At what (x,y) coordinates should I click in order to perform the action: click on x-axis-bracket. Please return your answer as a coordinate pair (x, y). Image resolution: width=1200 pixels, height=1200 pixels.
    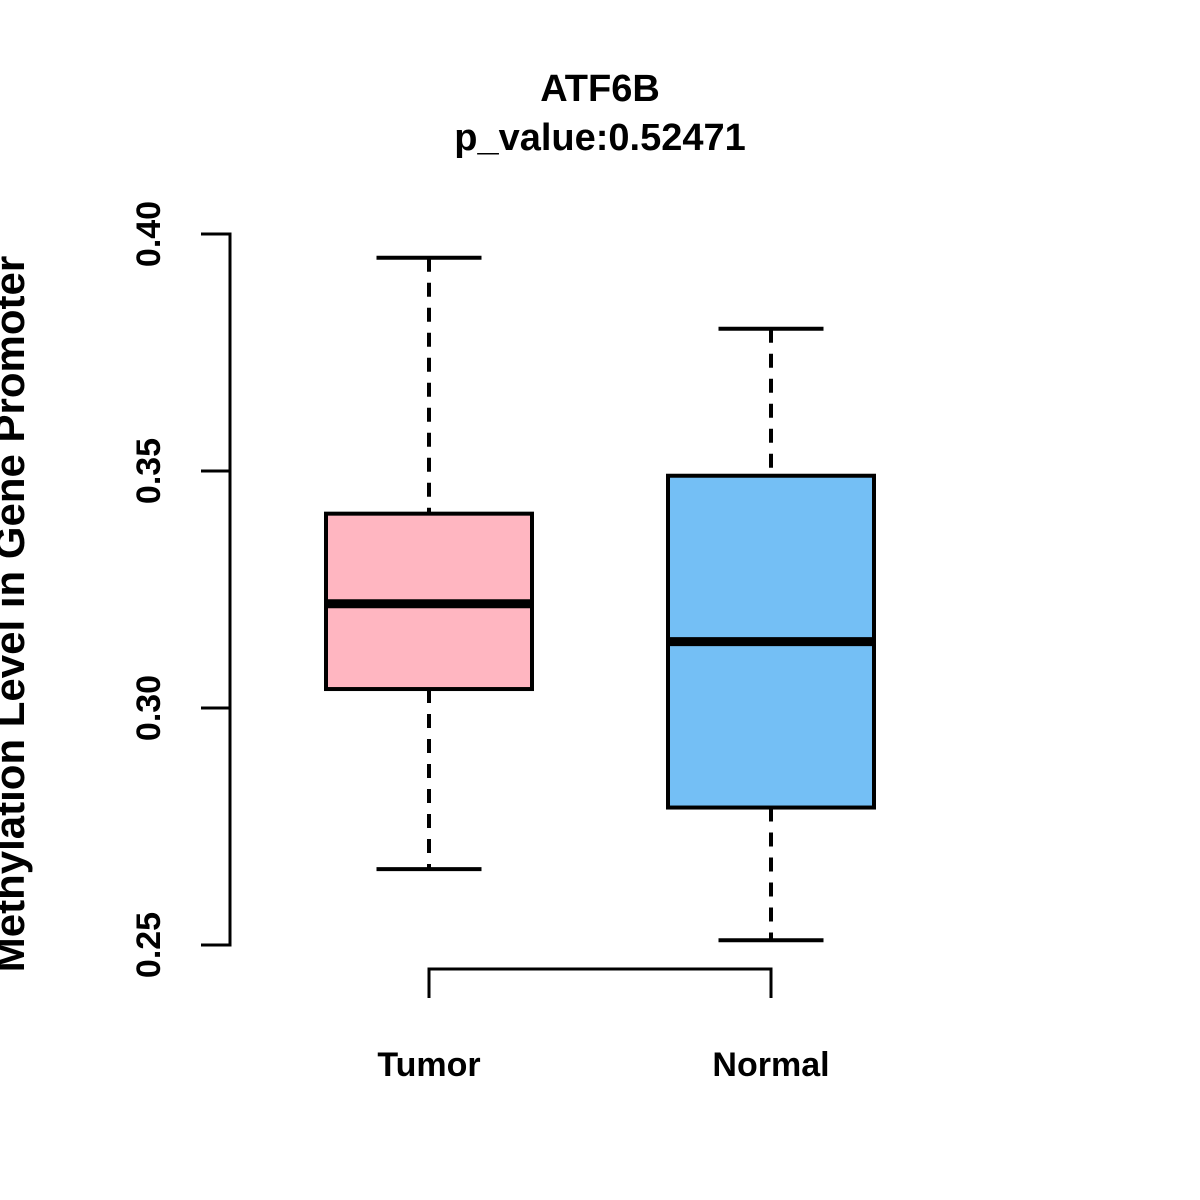
    Looking at the image, I should click on (600, 982).